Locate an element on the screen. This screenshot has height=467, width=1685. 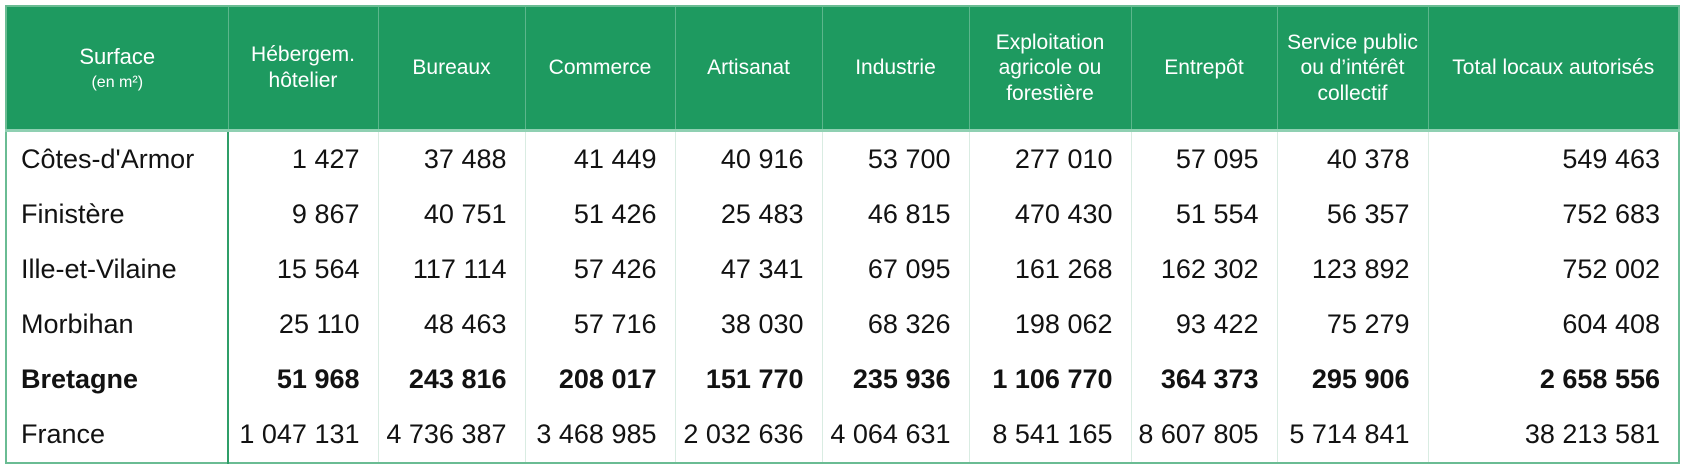
cell: 151 770 is located at coordinates (748, 379).